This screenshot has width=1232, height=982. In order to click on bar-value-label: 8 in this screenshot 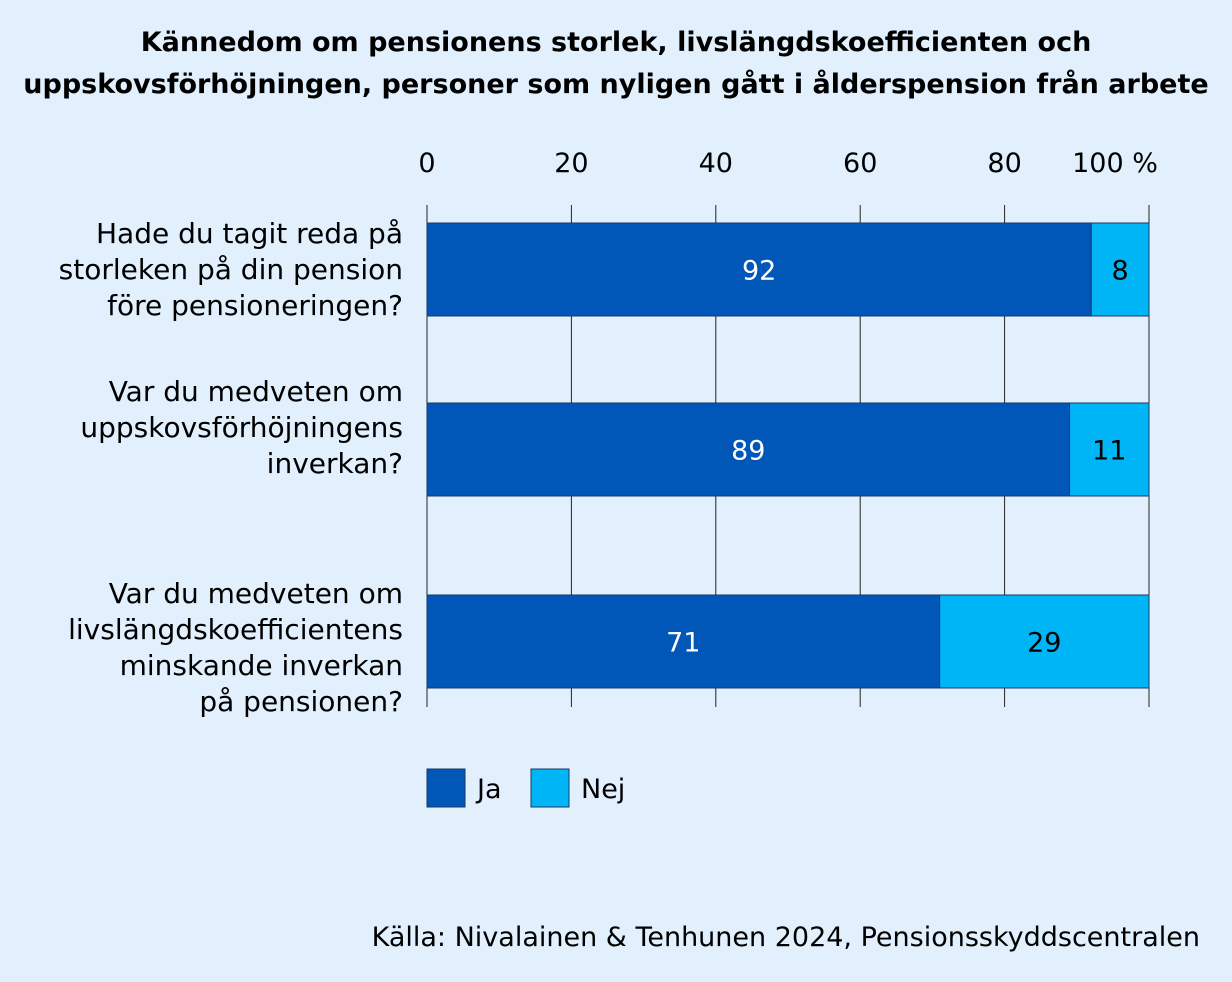, I will do `click(1120, 271)`.